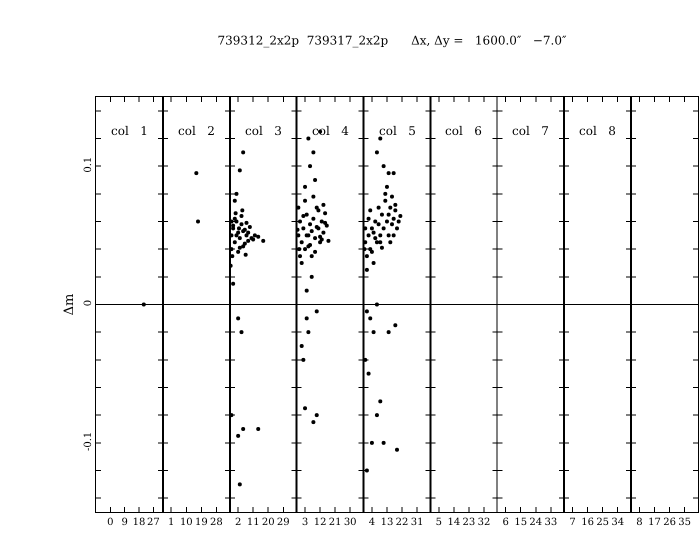 The height and width of the screenshot is (540, 700). I want to click on annotation: col 6, so click(463, 131).